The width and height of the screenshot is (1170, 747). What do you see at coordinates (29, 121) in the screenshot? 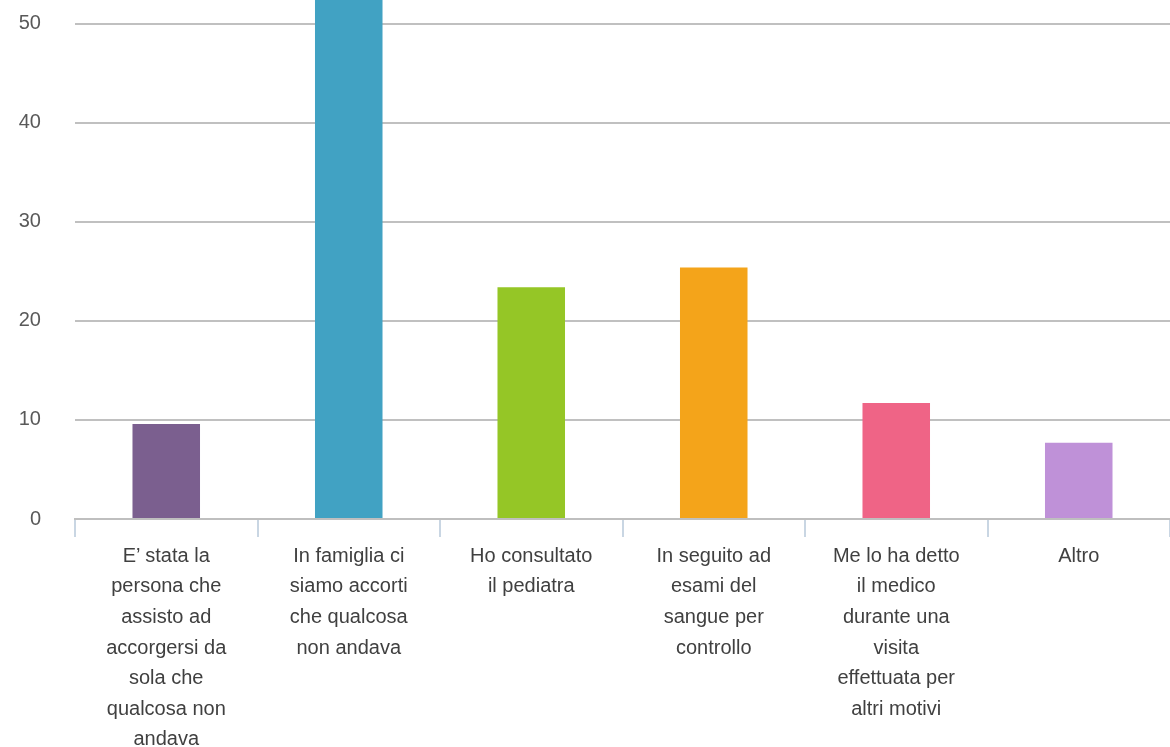
I see `y-tick-label: 40` at bounding box center [29, 121].